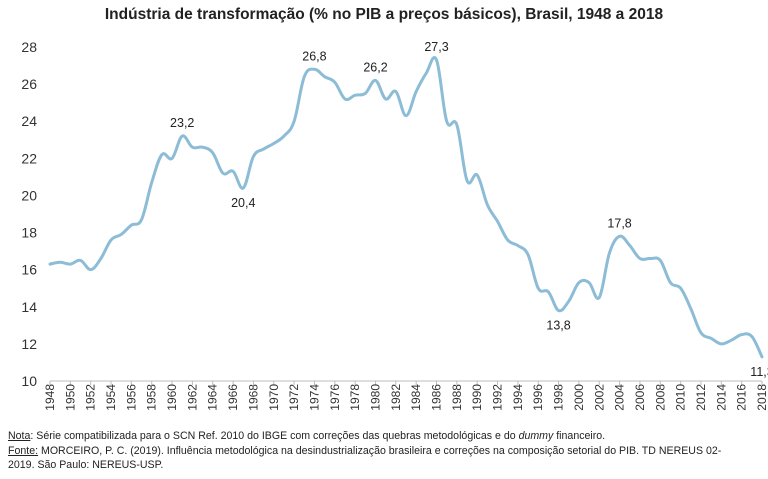 The image size is (768, 479). What do you see at coordinates (498, 397) in the screenshot?
I see `x-tick-label: 1992` at bounding box center [498, 397].